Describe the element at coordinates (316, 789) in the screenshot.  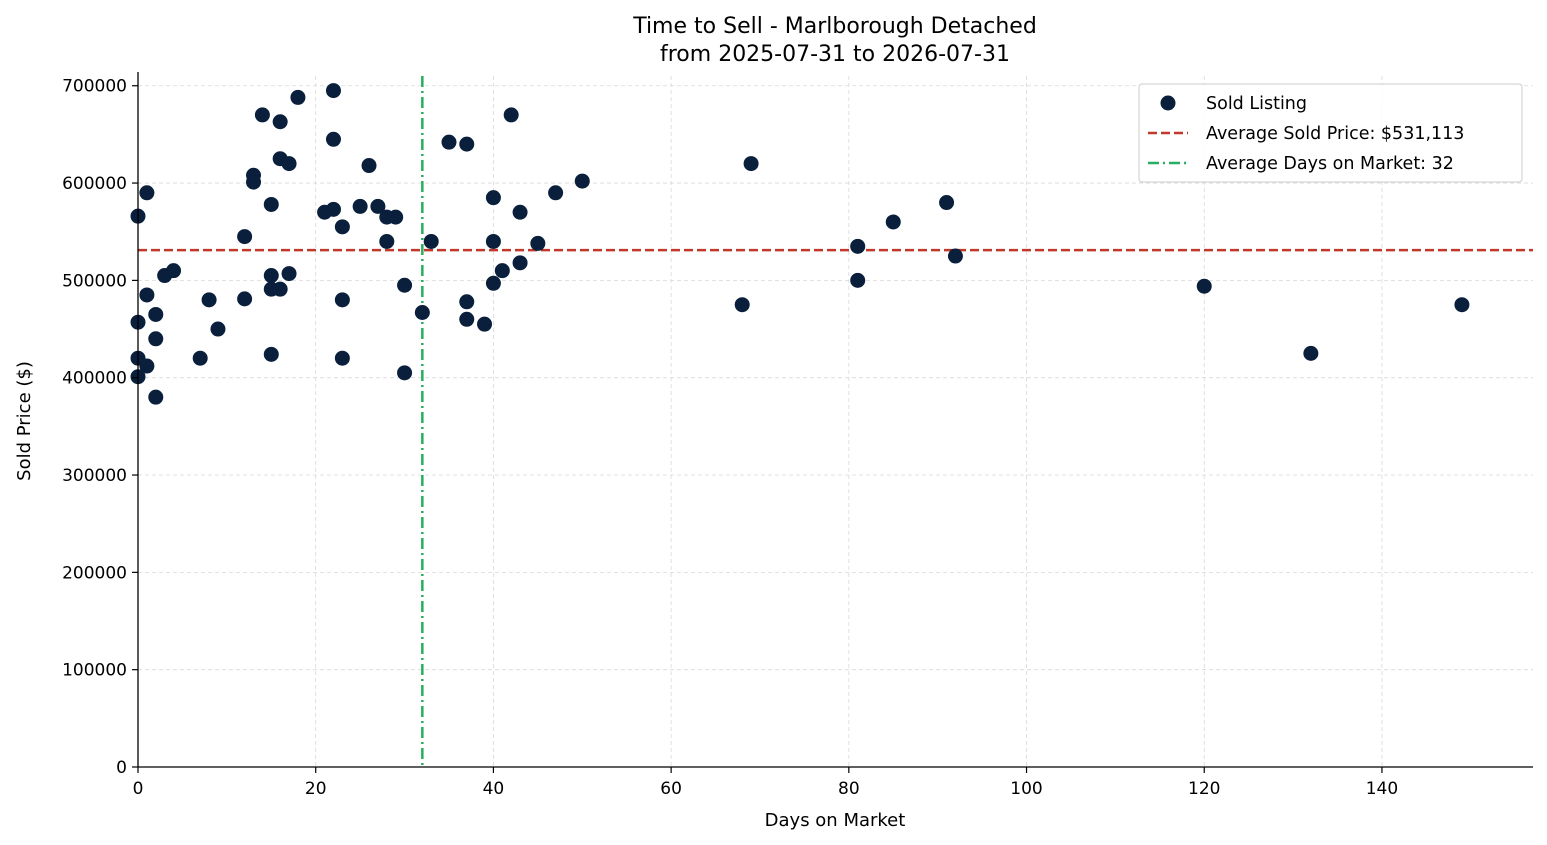
I see `x-tick-label: 20` at that location.